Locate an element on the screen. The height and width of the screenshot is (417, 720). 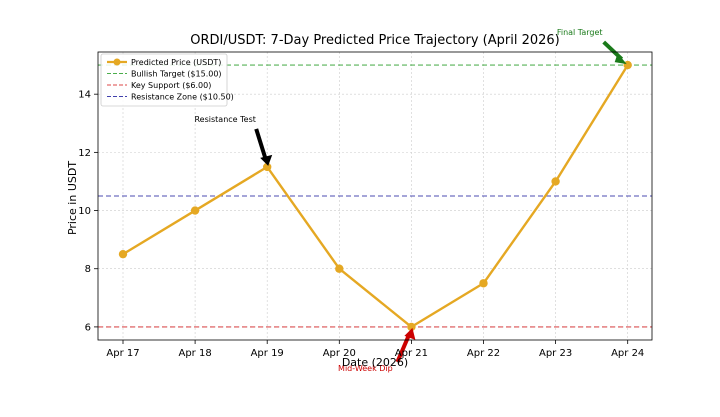
x-tick-label: Apr 19 is located at coordinates (267, 353).